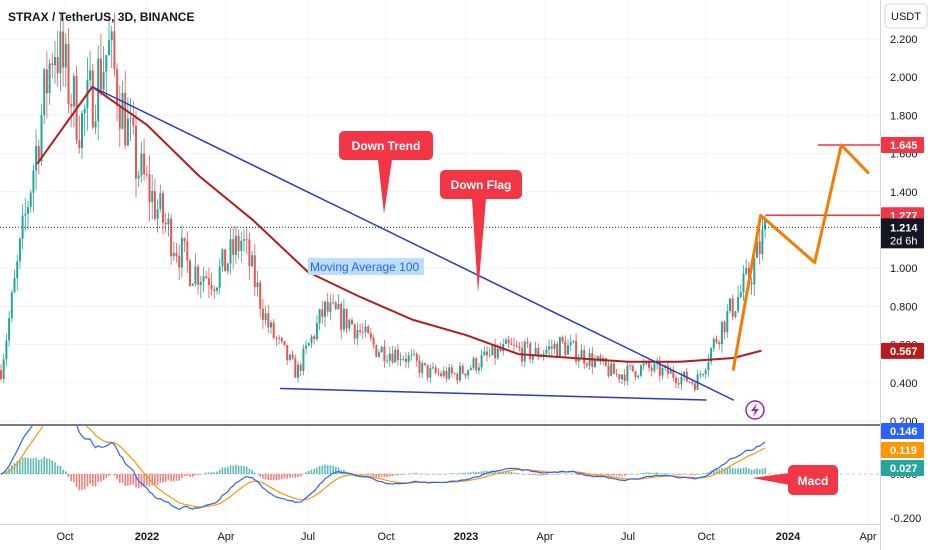 Image resolution: width=932 pixels, height=550 pixels. Describe the element at coordinates (904, 228) in the screenshot. I see `last-price-badge: 1.214` at that location.